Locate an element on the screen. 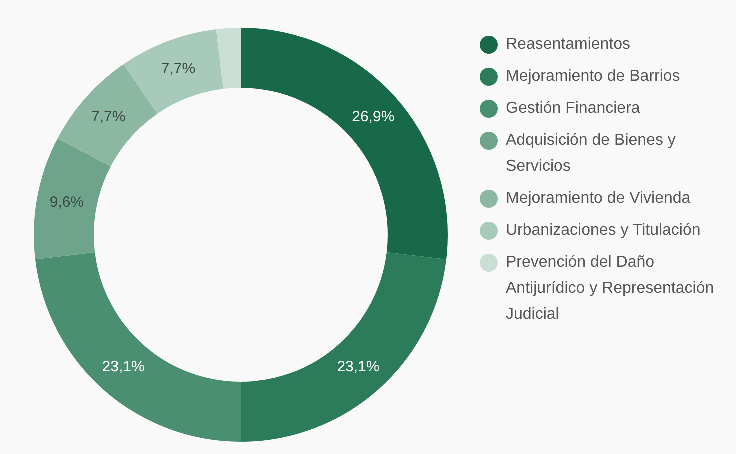 The width and height of the screenshot is (736, 454). legend-label: Mejoramiento de Barrios is located at coordinates (593, 77).